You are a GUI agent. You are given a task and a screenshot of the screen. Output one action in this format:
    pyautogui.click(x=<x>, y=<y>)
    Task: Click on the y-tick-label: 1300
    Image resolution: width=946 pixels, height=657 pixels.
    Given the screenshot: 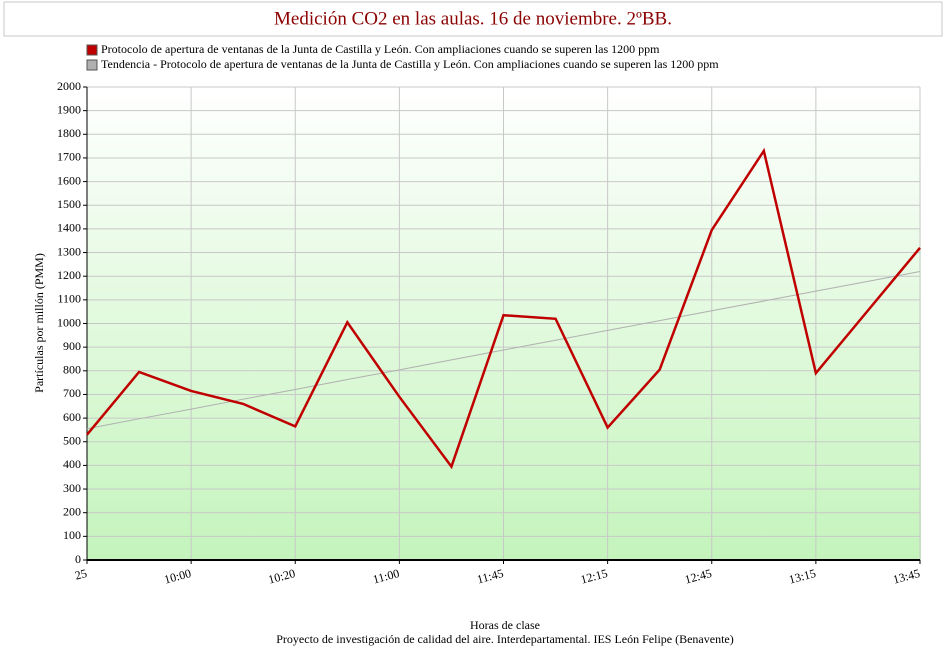 What is the action you would take?
    pyautogui.click(x=69, y=251)
    